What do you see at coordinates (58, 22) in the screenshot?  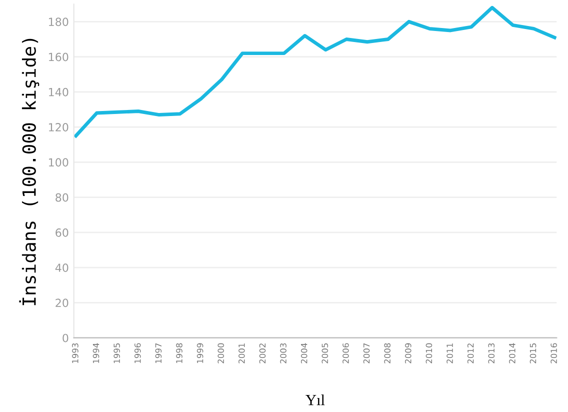 I see `y-tick-label: 180` at bounding box center [58, 22].